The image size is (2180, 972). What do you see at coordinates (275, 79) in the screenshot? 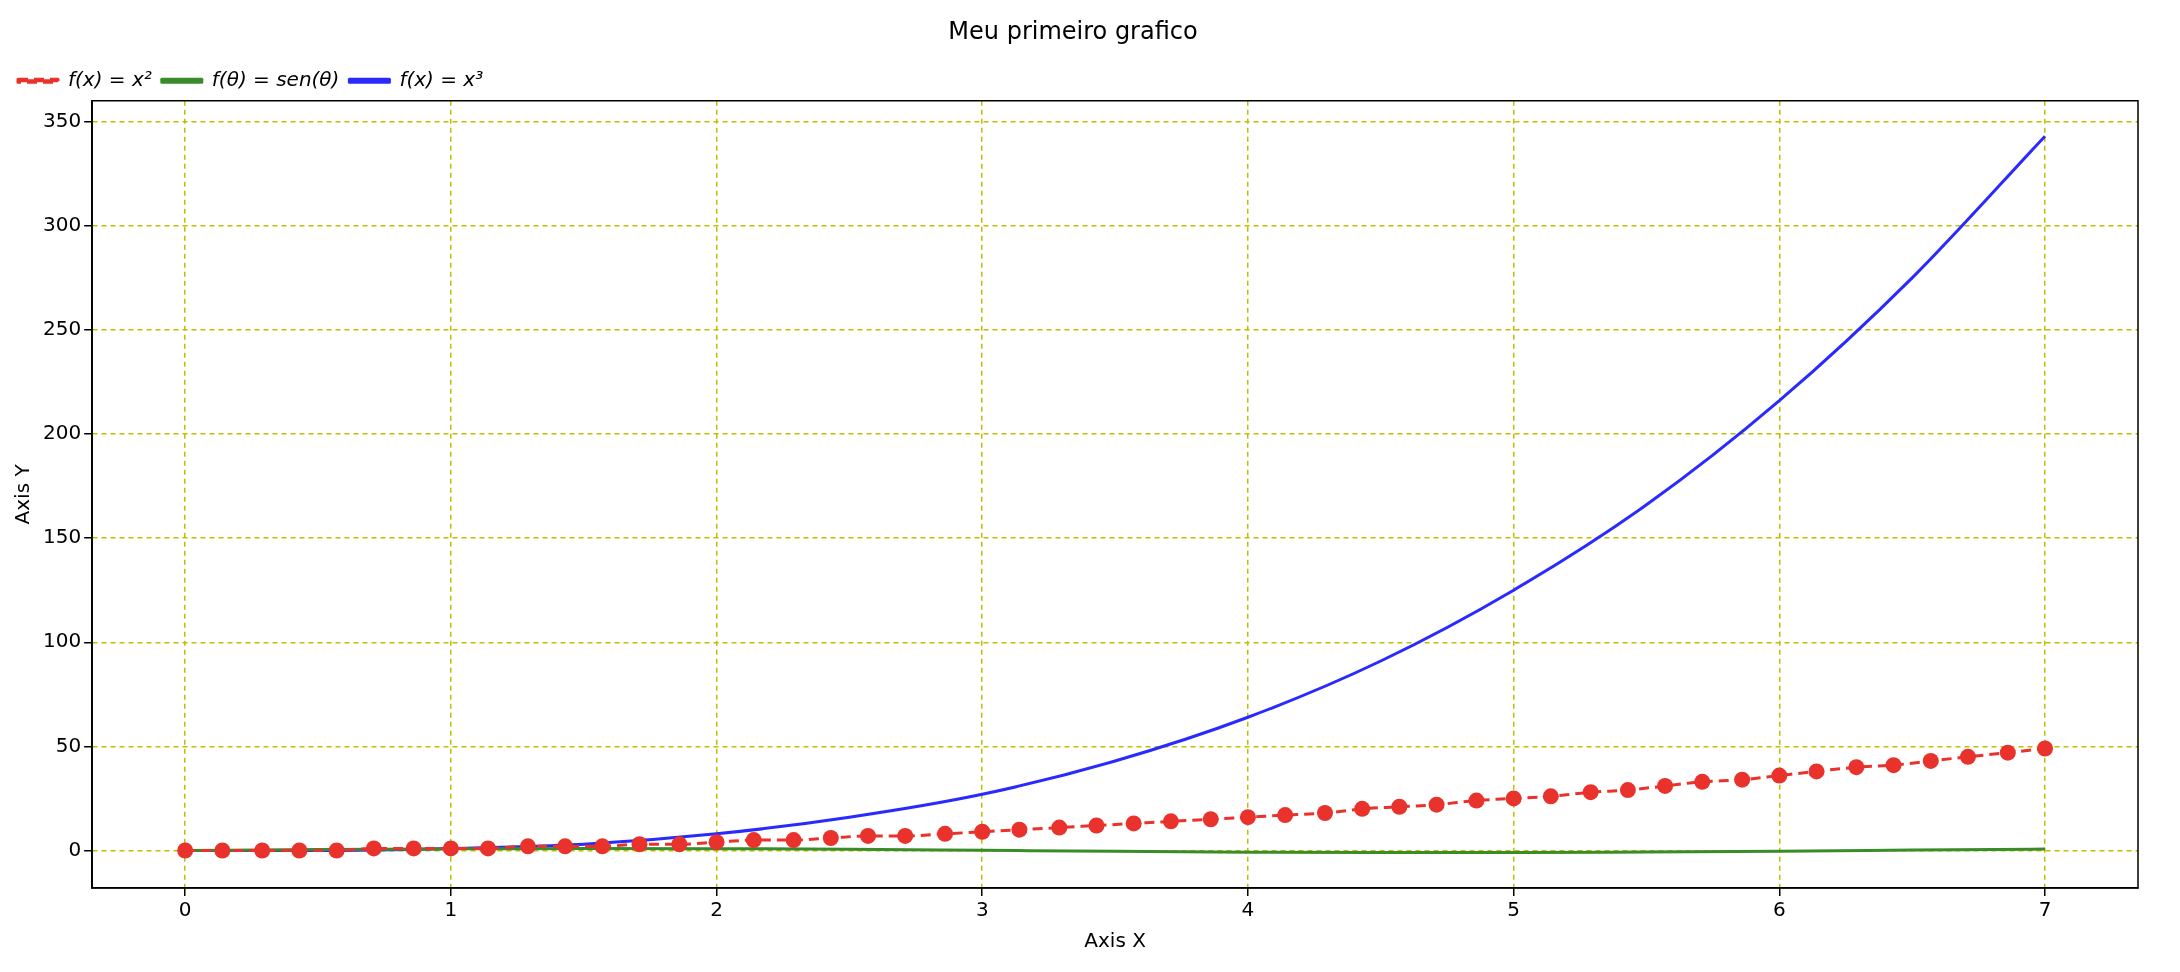
I see `legend-label: f(θ) = sen(θ)` at bounding box center [275, 79].